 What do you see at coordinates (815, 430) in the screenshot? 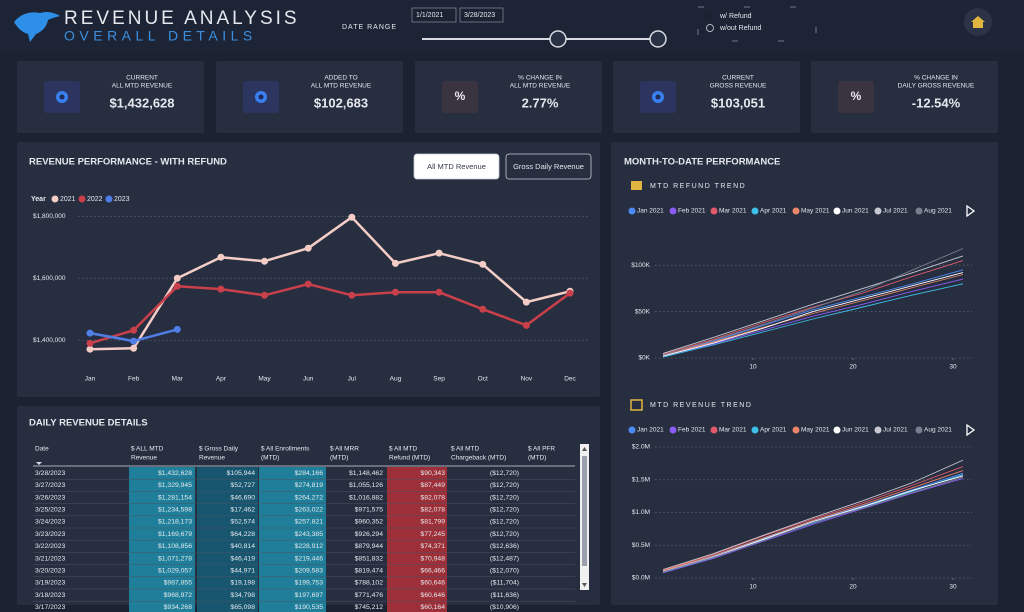
I see `legend-label: May 2021` at bounding box center [815, 430].